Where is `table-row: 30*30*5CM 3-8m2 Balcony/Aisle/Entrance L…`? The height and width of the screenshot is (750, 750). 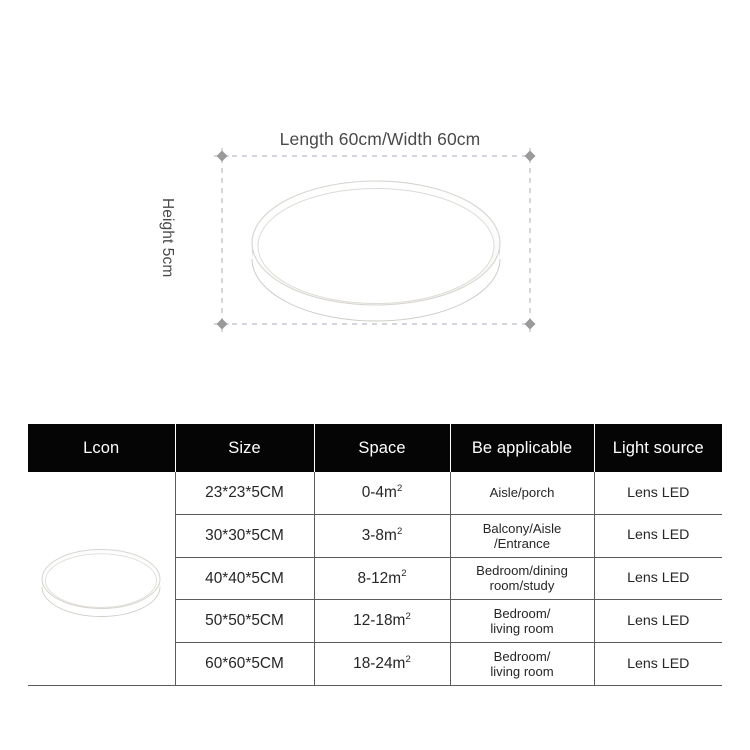 table-row: 30*30*5CM 3-8m2 Balcony/Aisle/Entrance L… is located at coordinates (375, 536).